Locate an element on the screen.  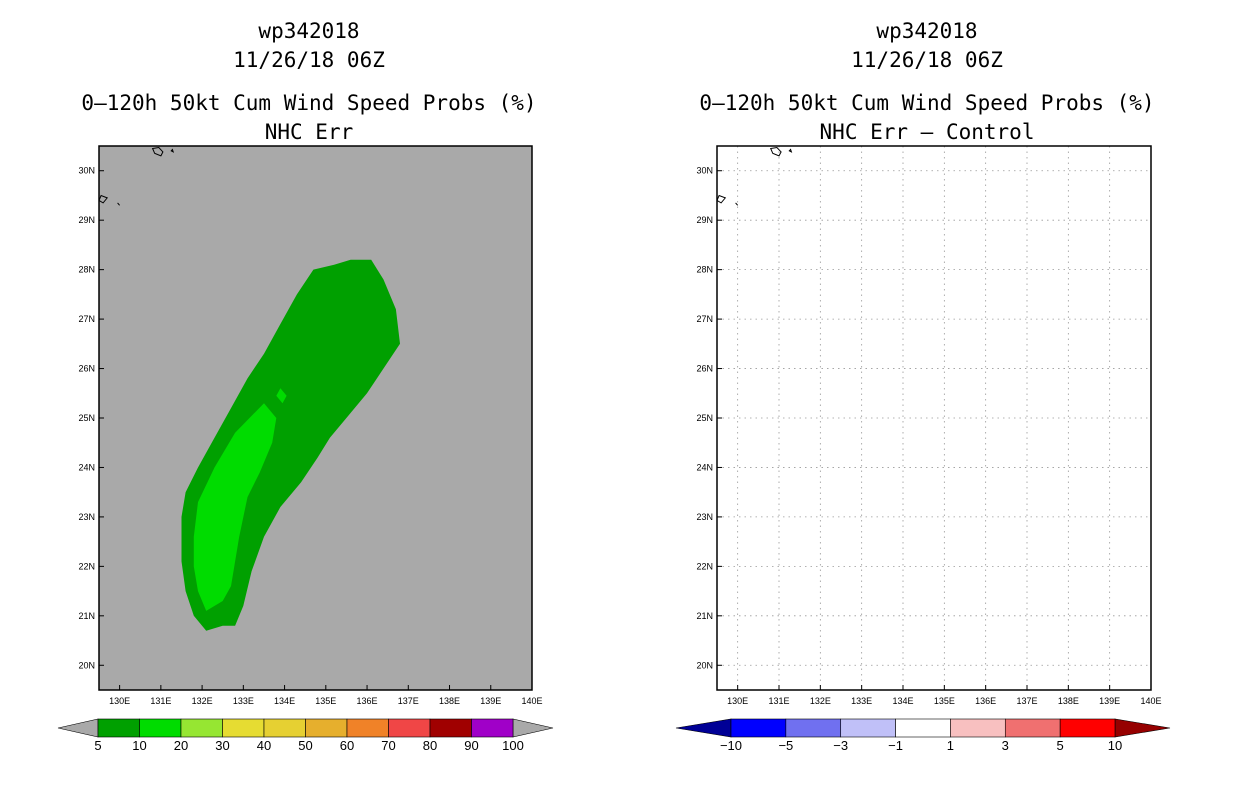
left-title-line-1: wp342018 is located at coordinates (308, 31).